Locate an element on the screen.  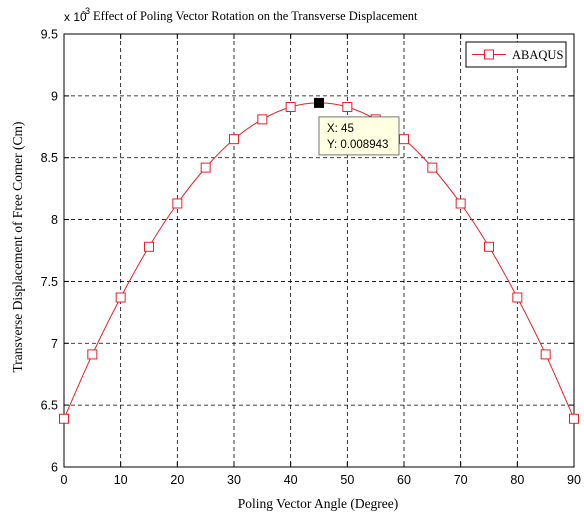
y-exponent-base: x 10 is located at coordinates (75, 17).